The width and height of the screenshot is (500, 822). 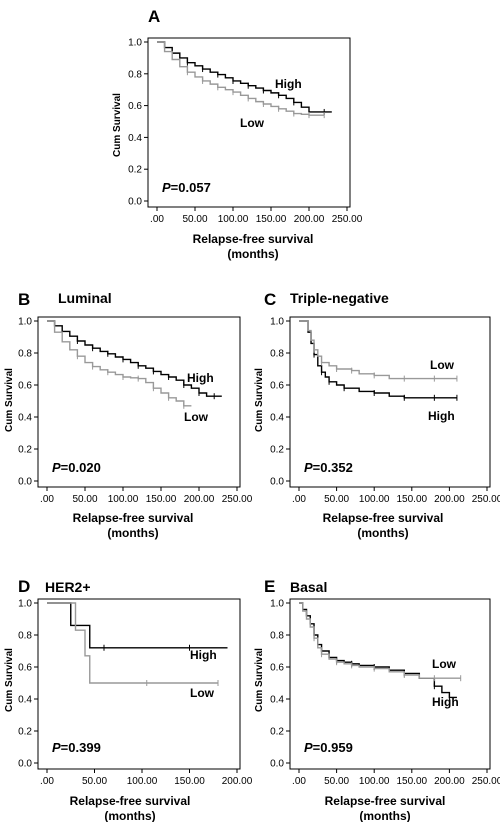 What do you see at coordinates (333, 467) in the screenshot?
I see `p-number: =0.352` at bounding box center [333, 467].